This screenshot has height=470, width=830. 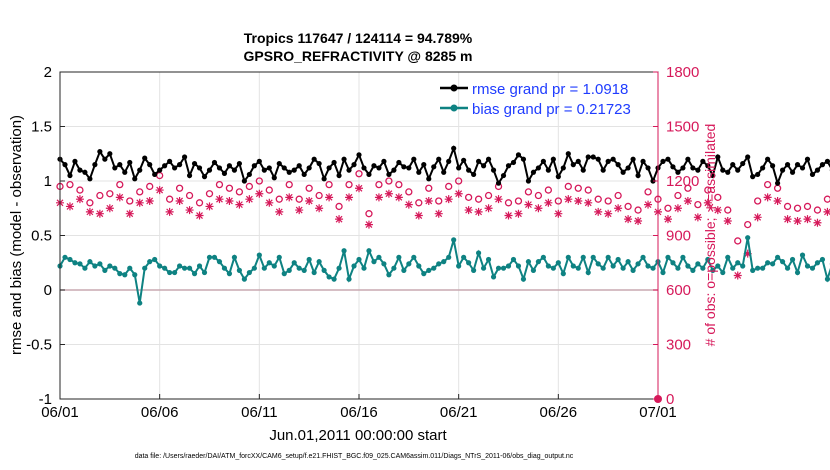 What do you see at coordinates (41, 236) in the screenshot?
I see `y-tick-label-3: 0.5` at bounding box center [41, 236].